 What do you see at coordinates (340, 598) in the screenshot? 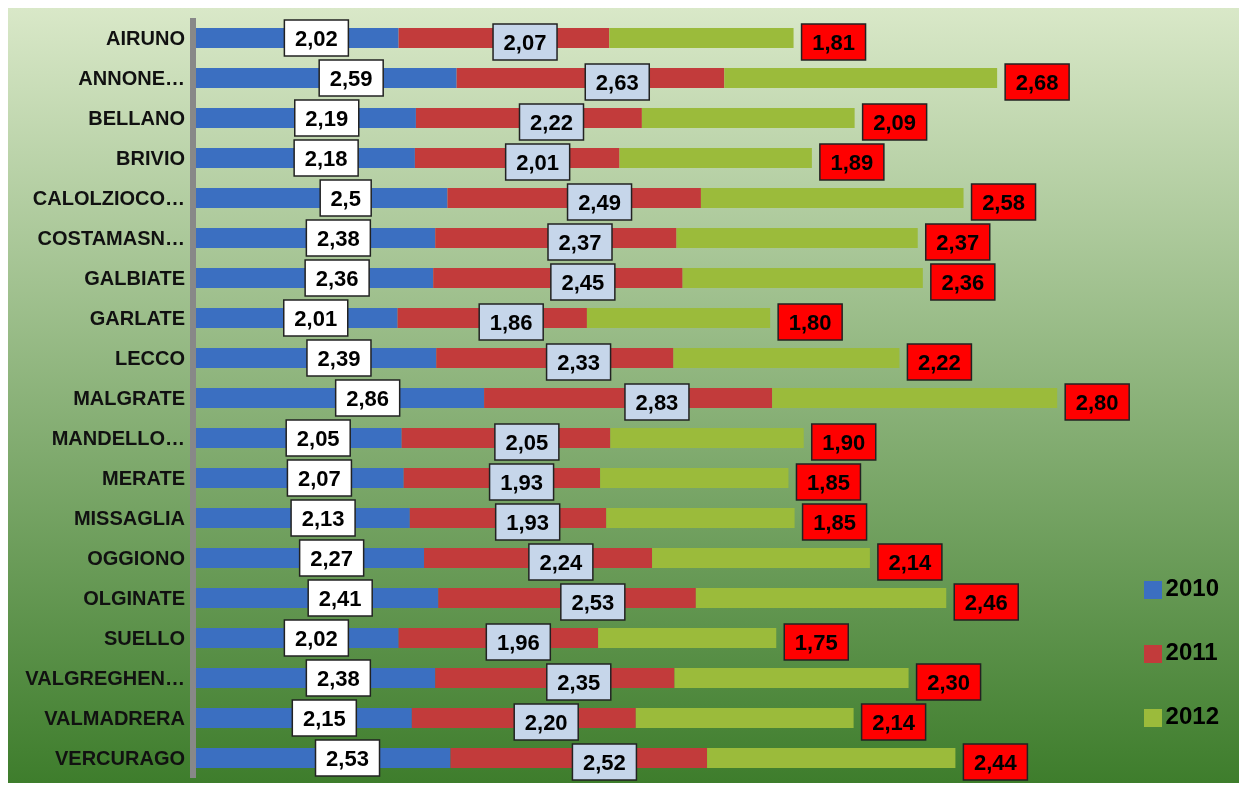
I see `data-label: 2,41` at bounding box center [340, 598].